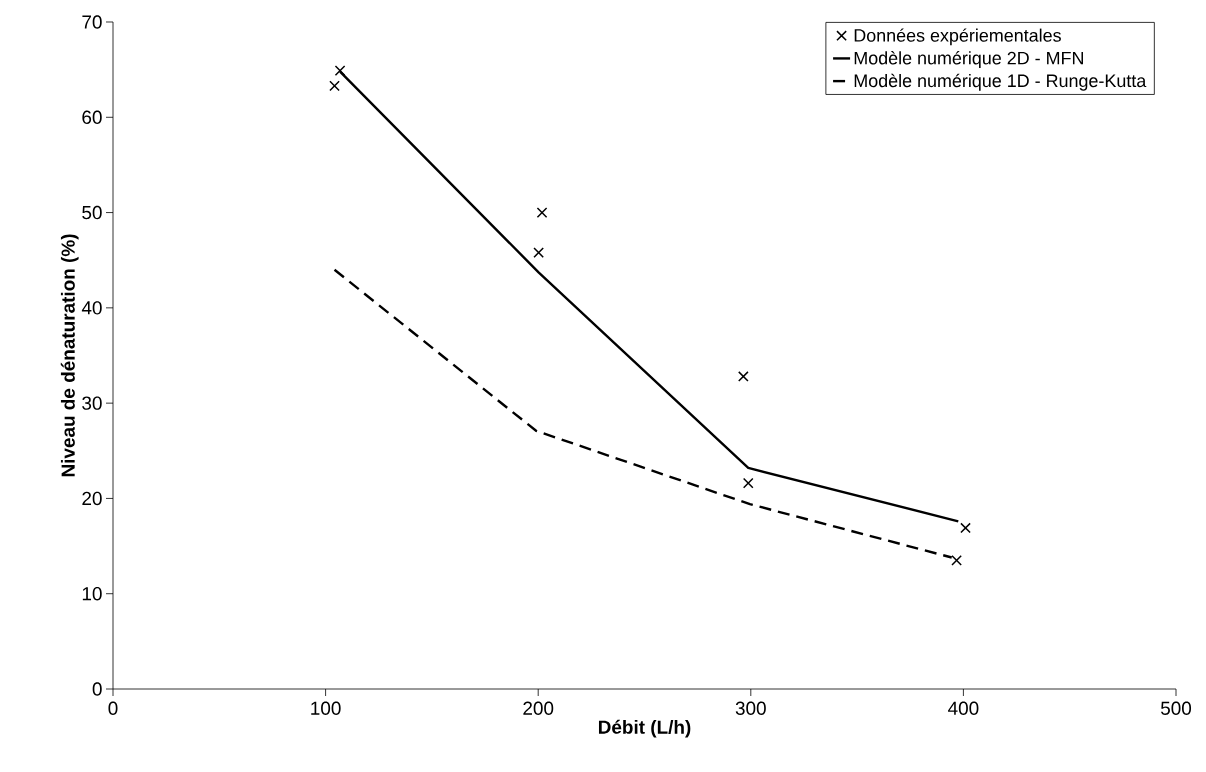  What do you see at coordinates (644, 728) in the screenshot?
I see `x-axis-title: Débit (L/h)` at bounding box center [644, 728].